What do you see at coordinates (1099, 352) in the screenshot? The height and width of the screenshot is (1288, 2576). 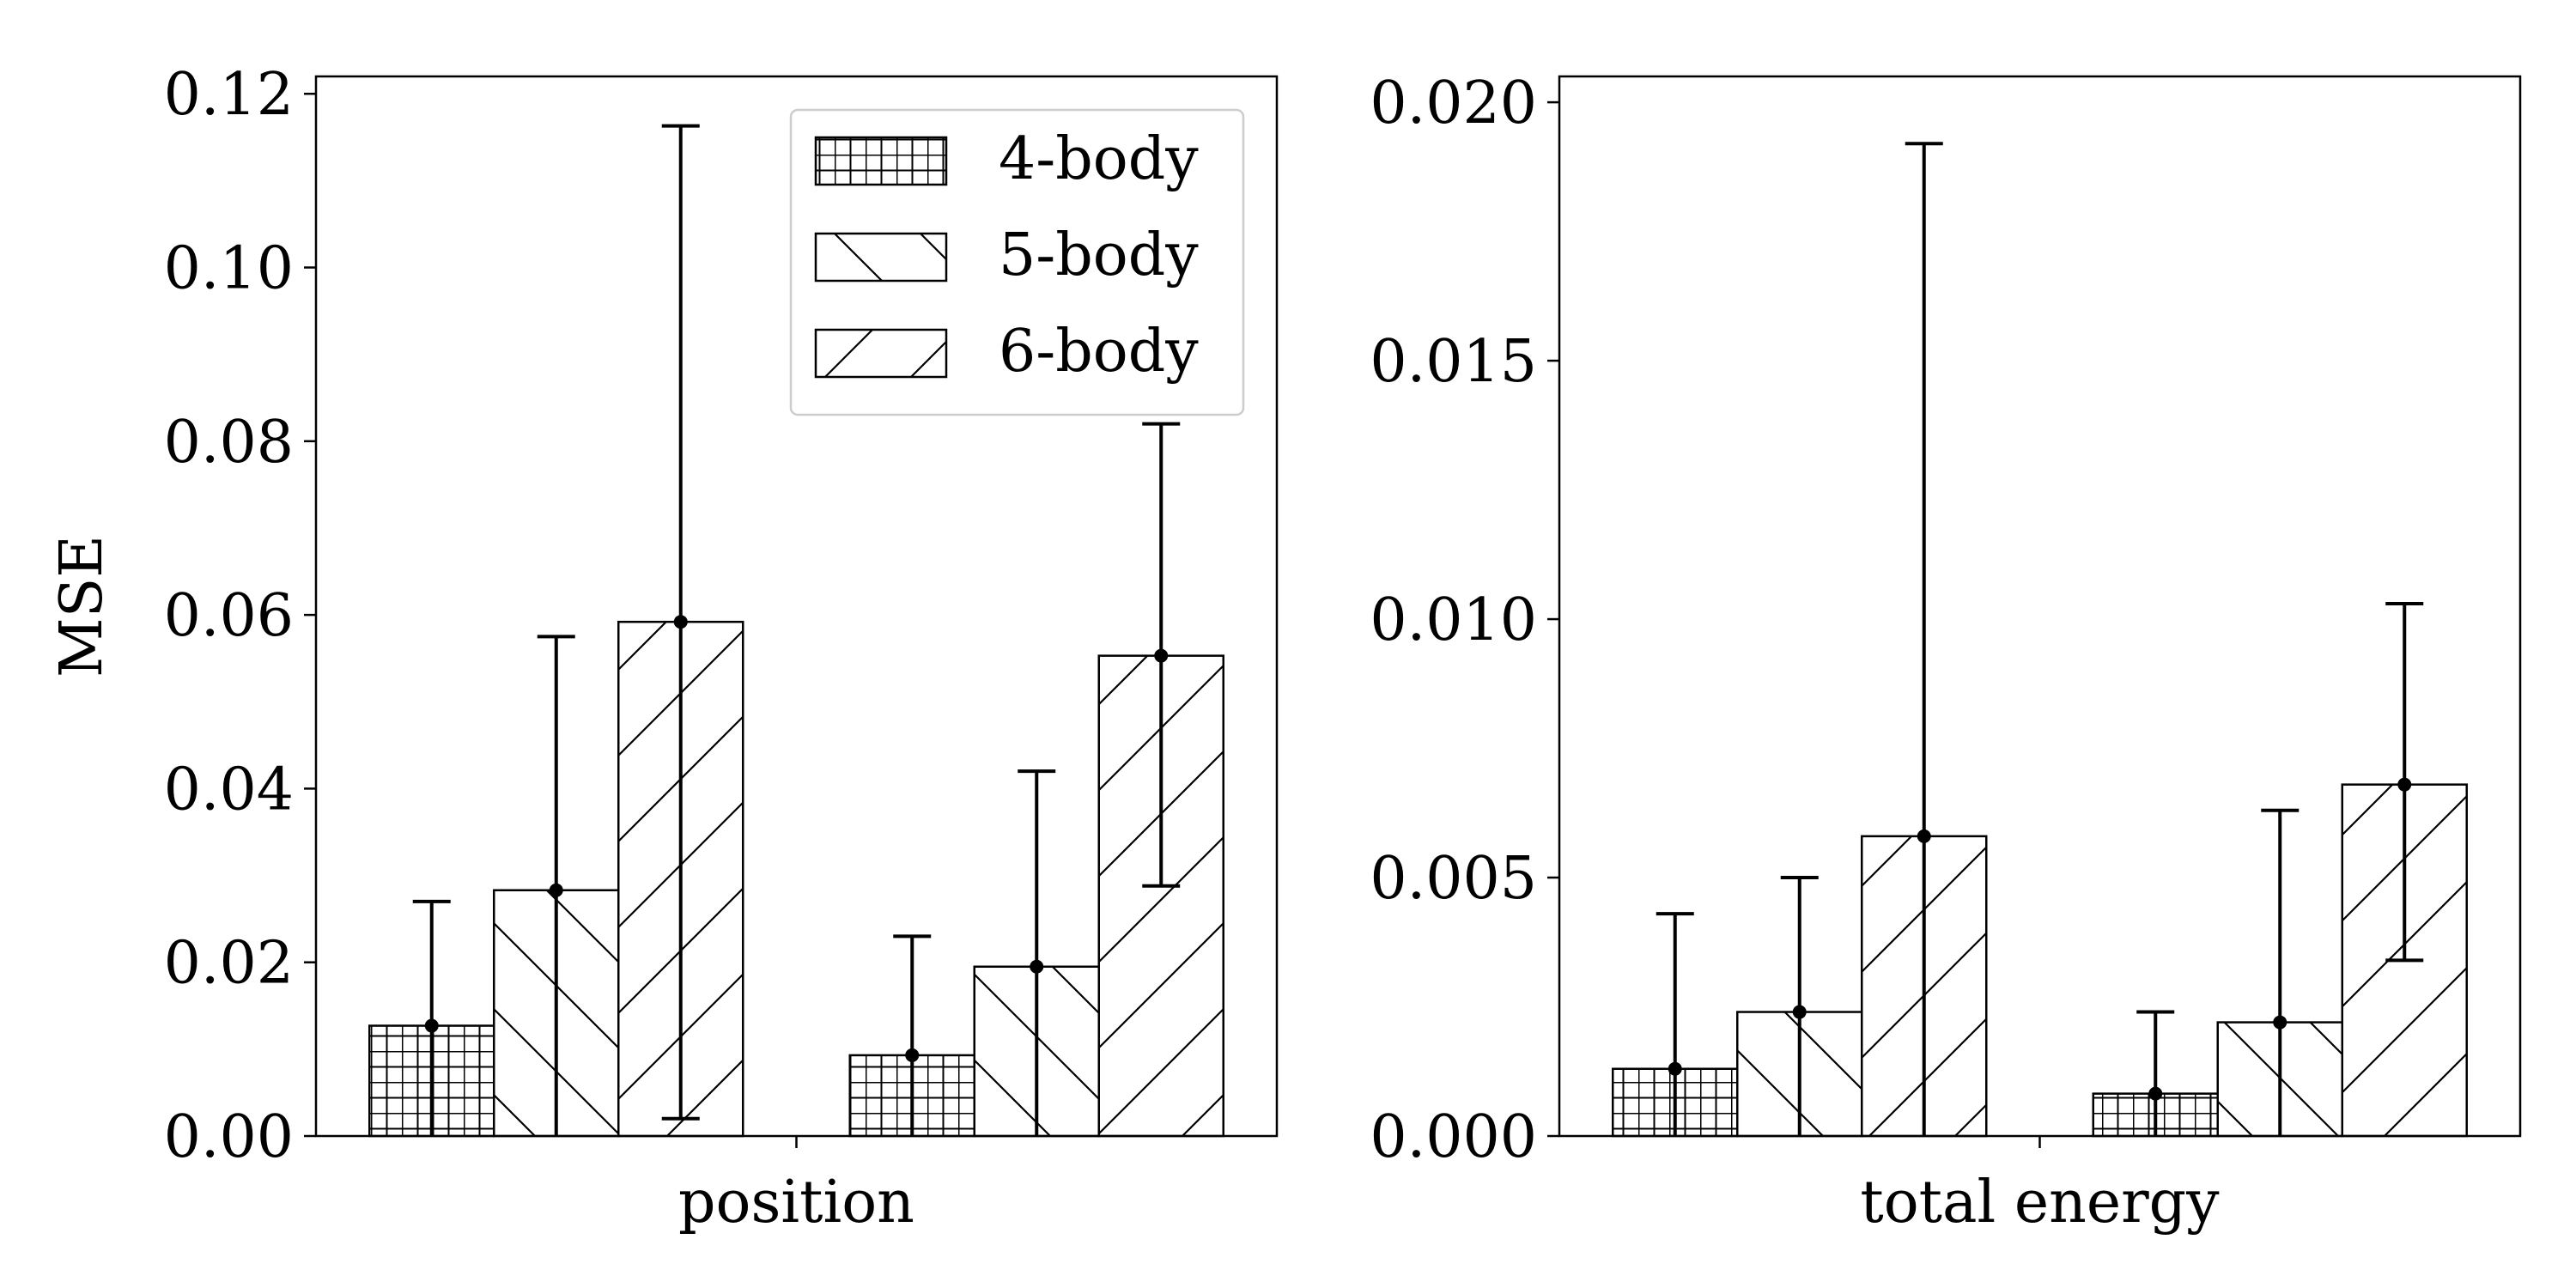 I see `legend-label-6-body: 6-body` at bounding box center [1099, 352].